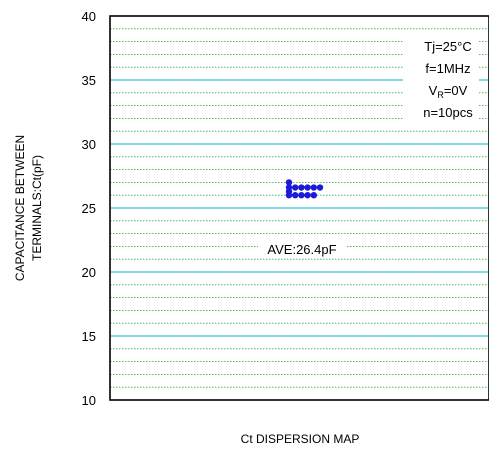  What do you see at coordinates (300, 439) in the screenshot?
I see `x-axis-label: Ct DISPERSION MAP` at bounding box center [300, 439].